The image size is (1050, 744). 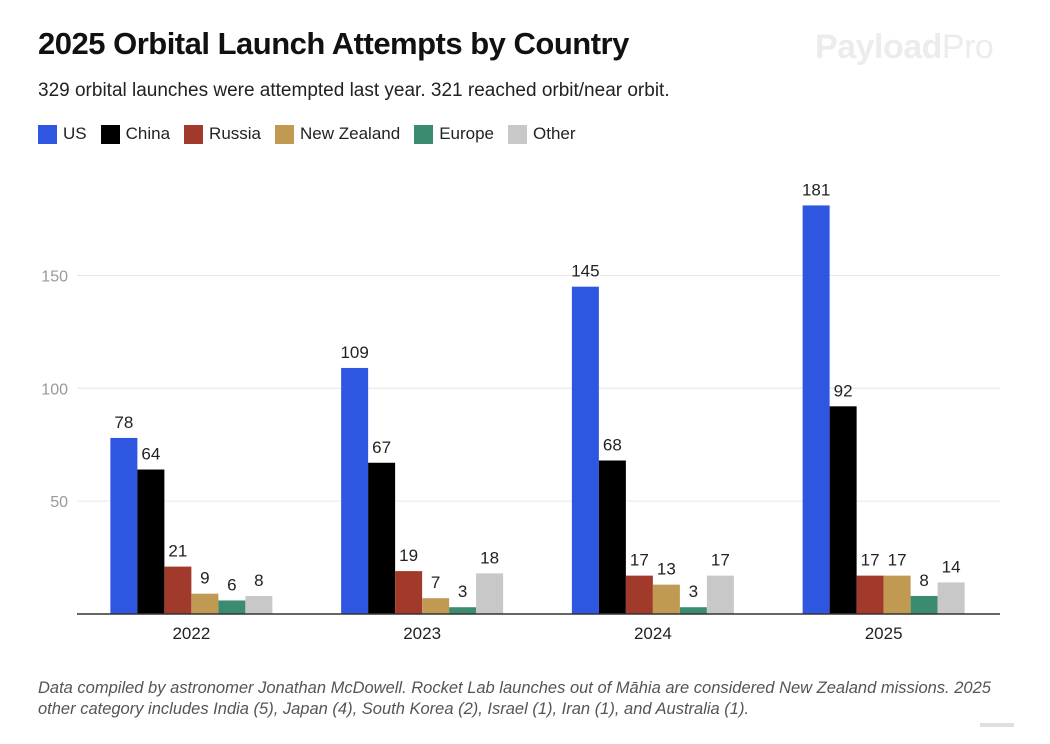 I want to click on bar-europe-2024, so click(x=693, y=610).